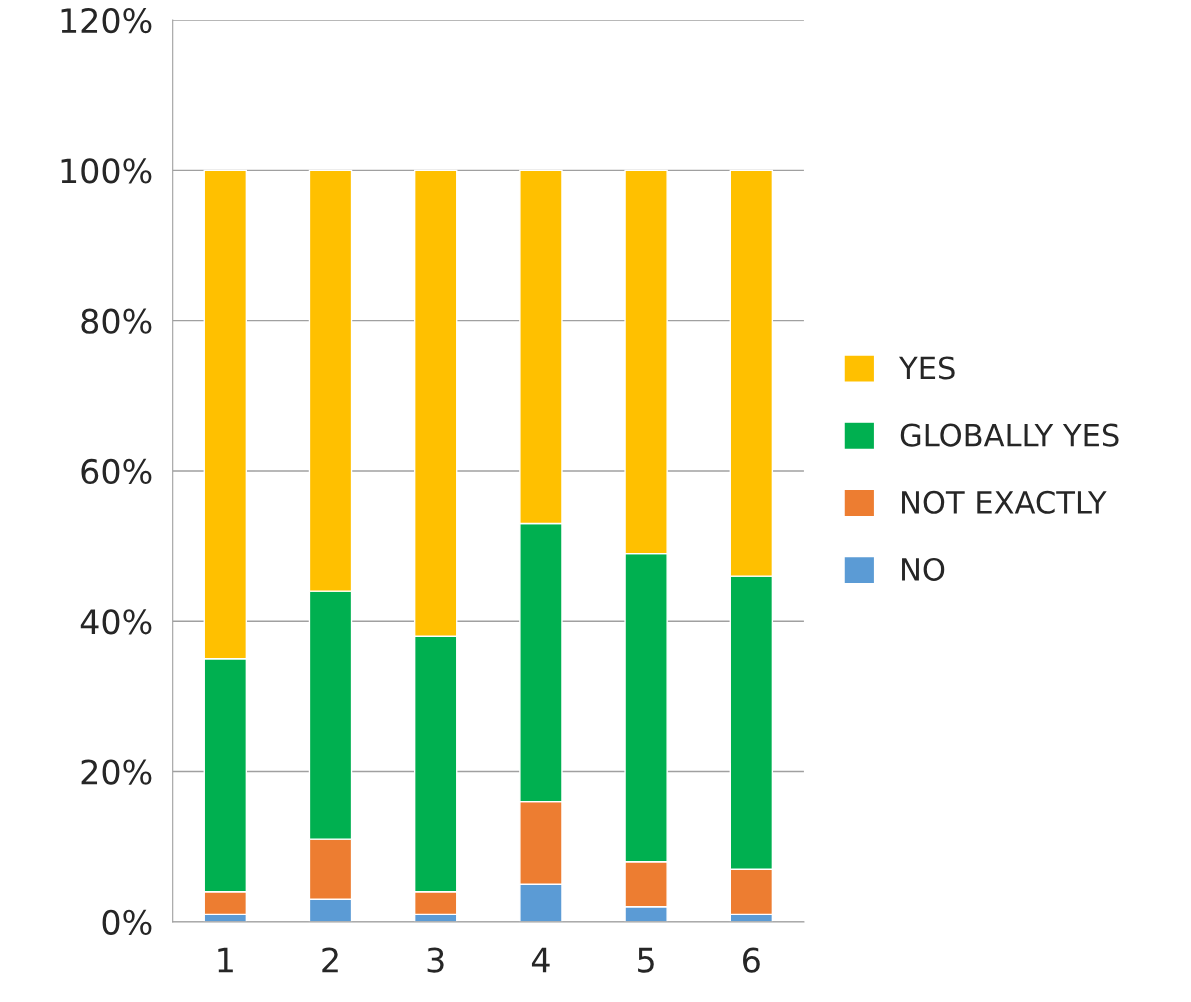  I want to click on y-tick-label: 120%, so click(106, 20).